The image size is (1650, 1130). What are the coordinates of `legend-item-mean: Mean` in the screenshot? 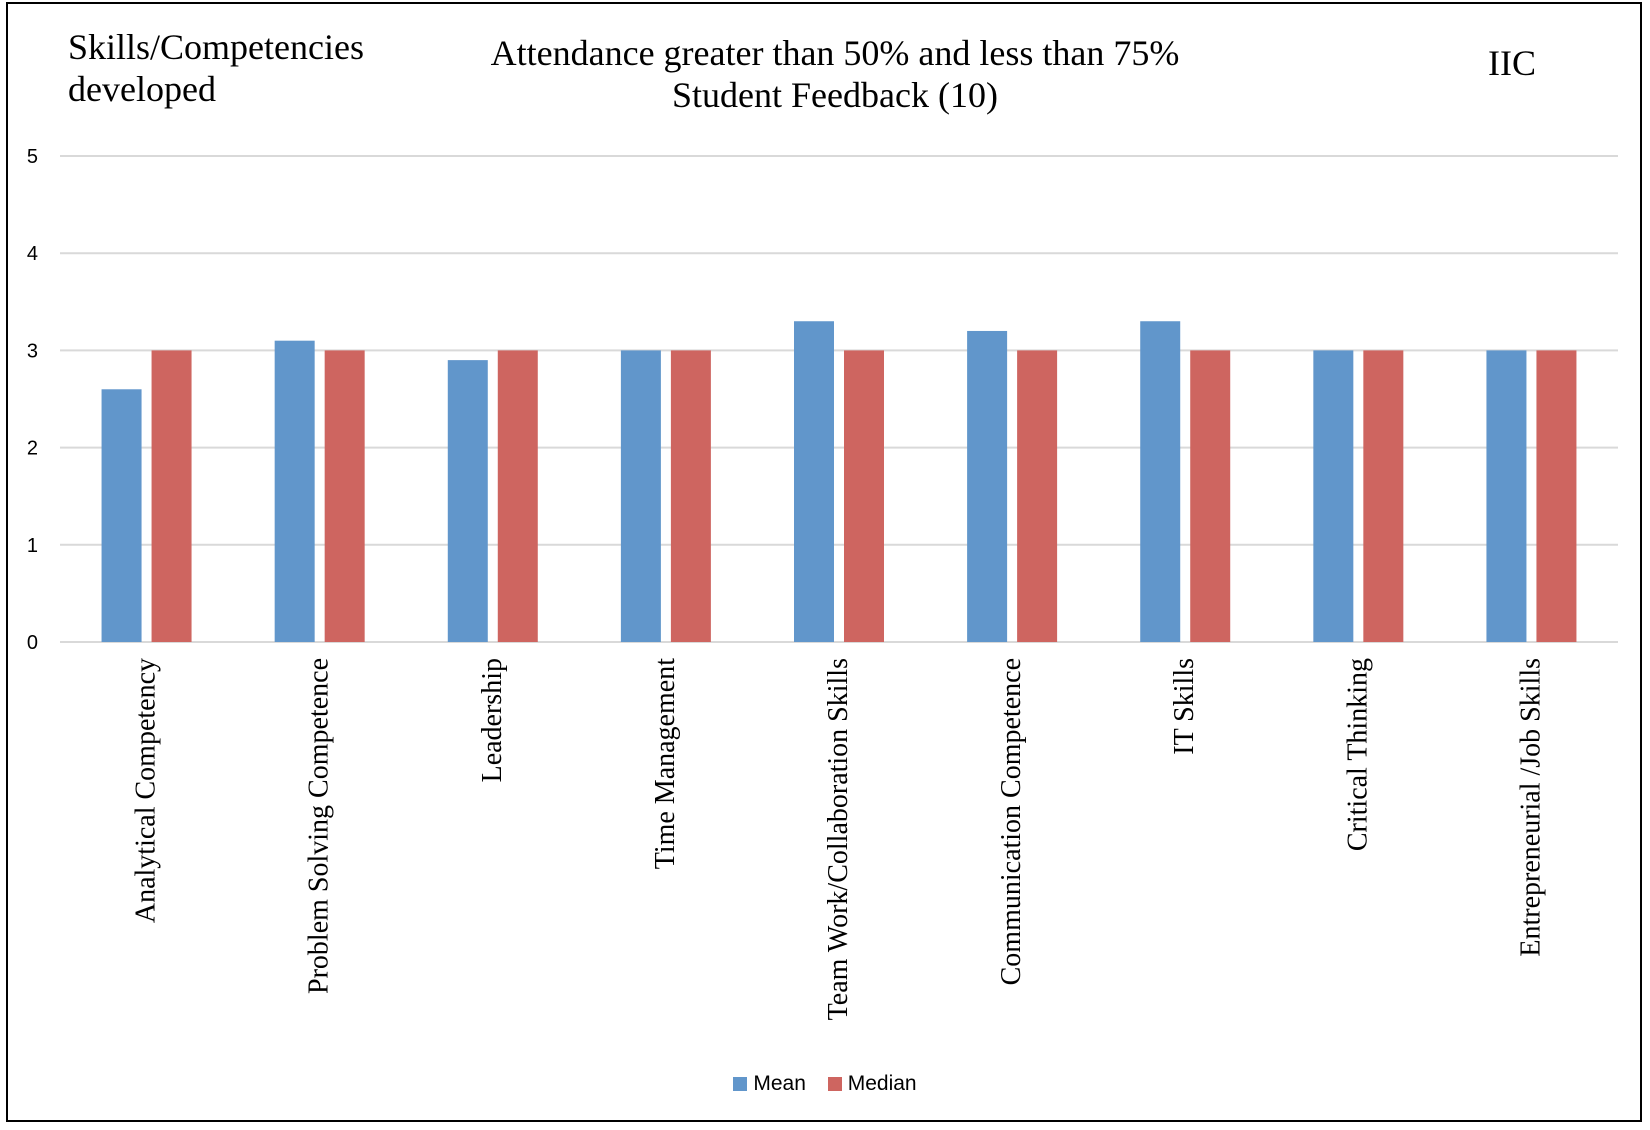 It's located at (769, 1084).